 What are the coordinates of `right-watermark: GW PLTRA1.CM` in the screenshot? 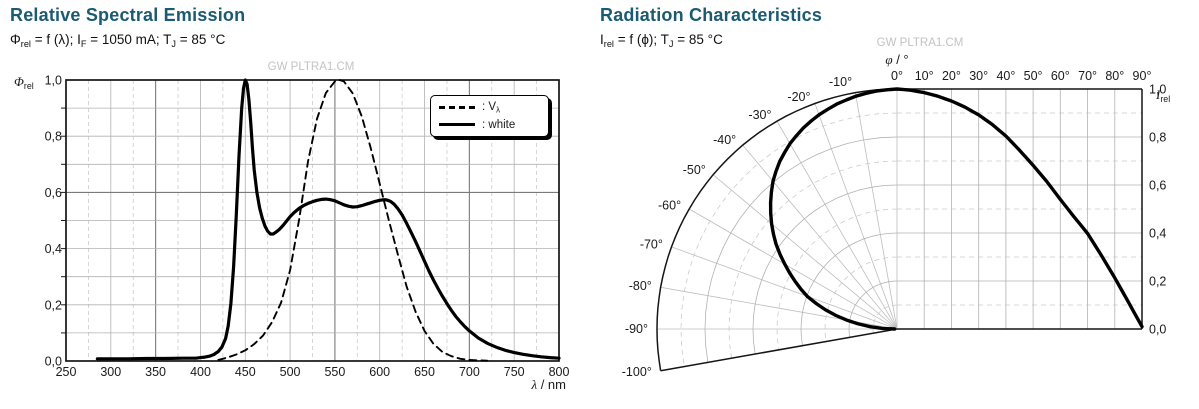 It's located at (920, 43).